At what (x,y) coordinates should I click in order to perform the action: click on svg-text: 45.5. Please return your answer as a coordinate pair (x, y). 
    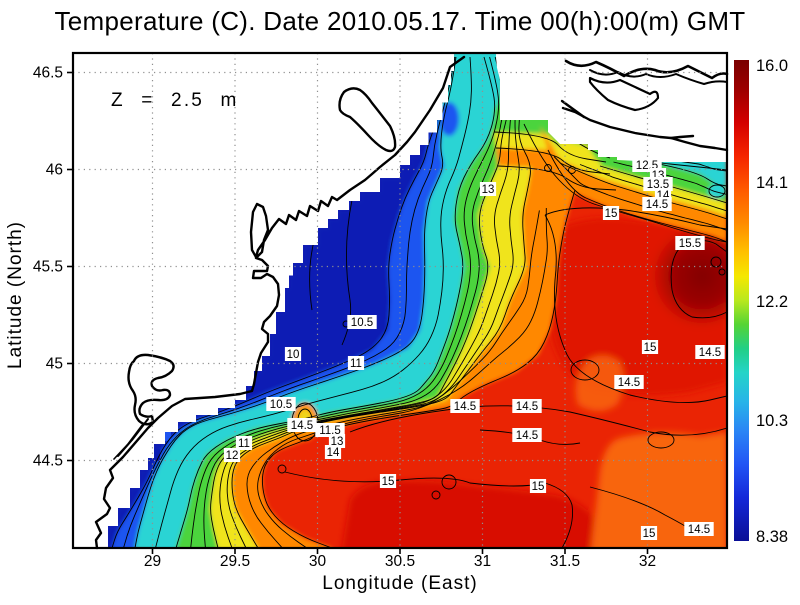
    Looking at the image, I should click on (48, 267).